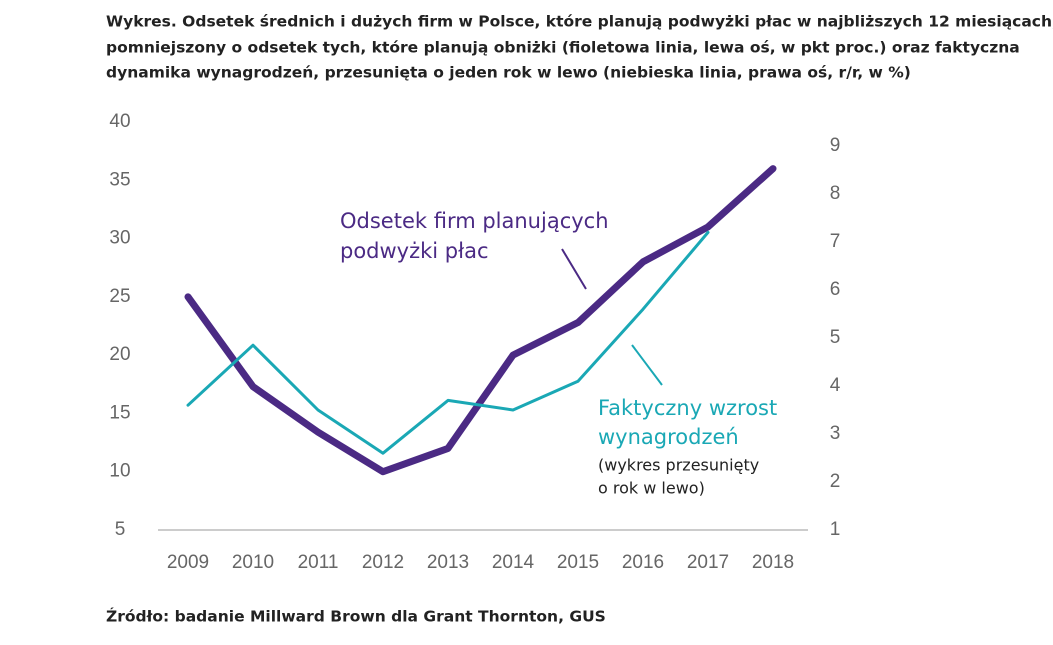 This screenshot has width=1053, height=645. What do you see at coordinates (668, 437) in the screenshot?
I see `annotation: wynagrodzeń` at bounding box center [668, 437].